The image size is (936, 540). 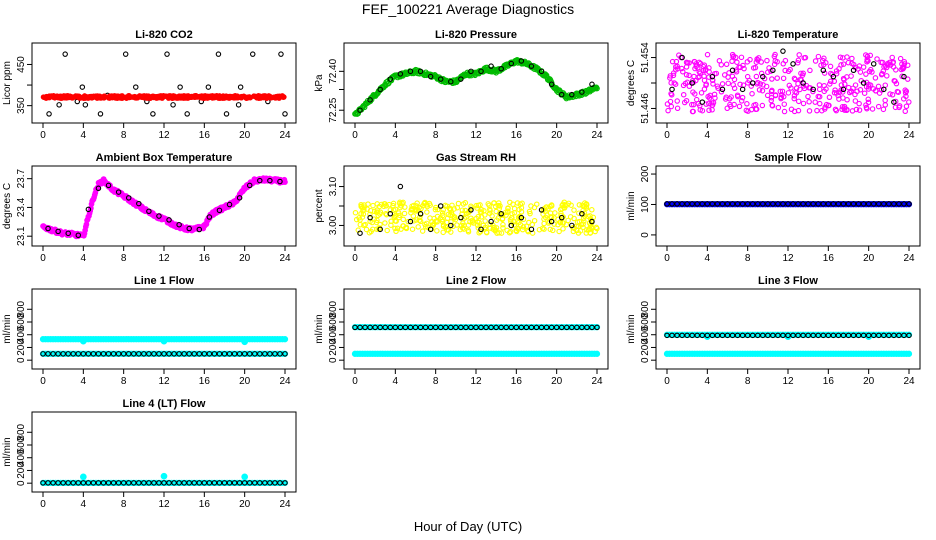 What do you see at coordinates (476, 35) in the screenshot?
I see `panel-title: Li-820 Pressure` at bounding box center [476, 35].